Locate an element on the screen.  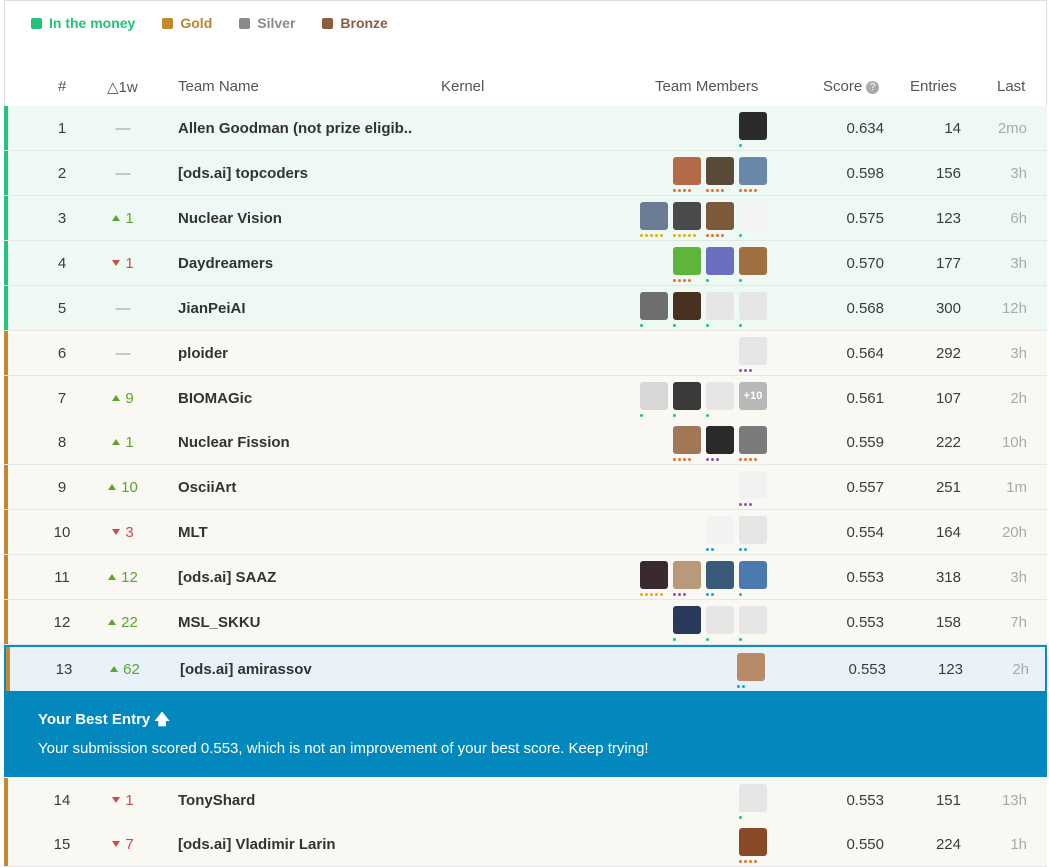
col-delta: △1w is located at coordinates (122, 87).